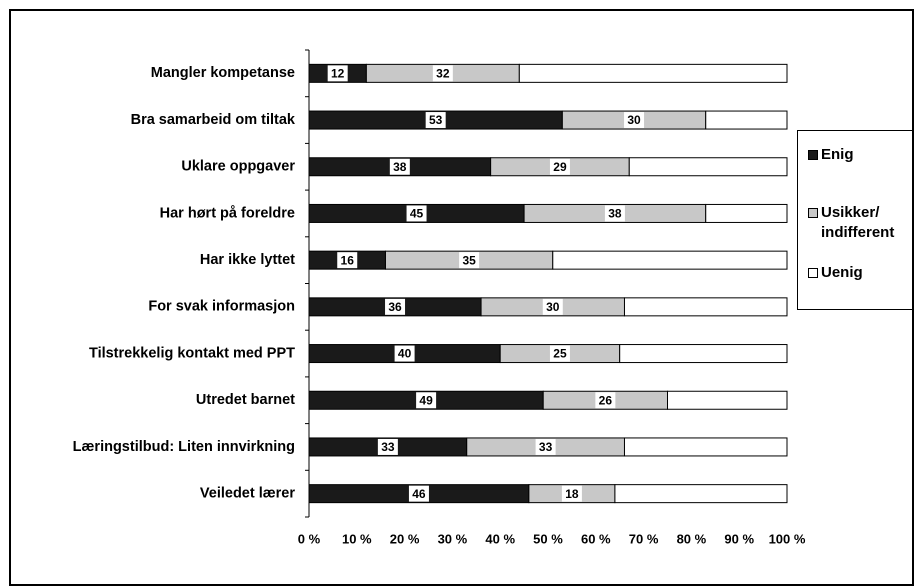 This screenshot has height=587, width=916. I want to click on data-label: 25, so click(560, 354).